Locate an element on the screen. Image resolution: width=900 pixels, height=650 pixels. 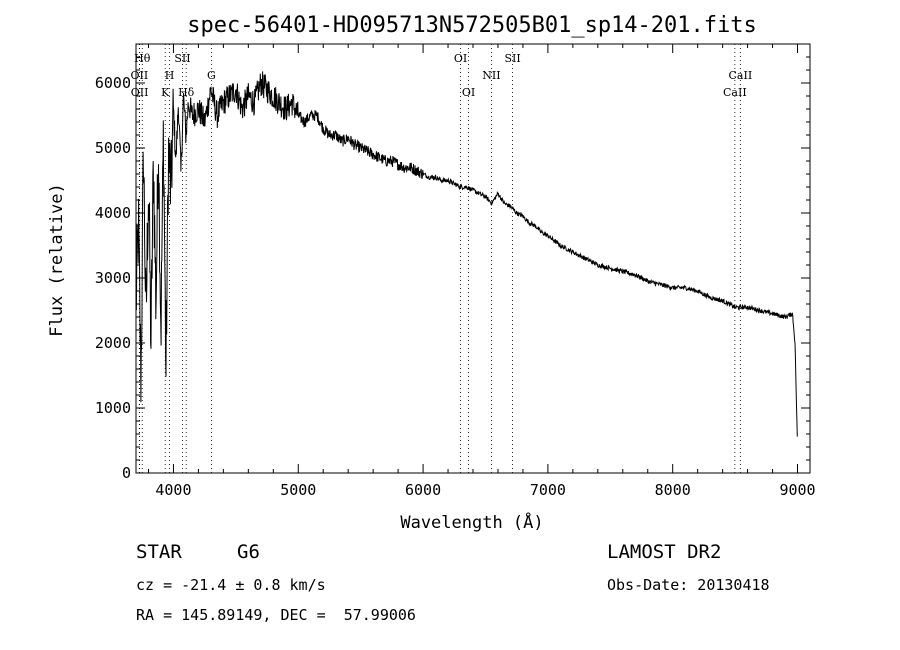
x-tick-label: 8000 is located at coordinates (673, 490).